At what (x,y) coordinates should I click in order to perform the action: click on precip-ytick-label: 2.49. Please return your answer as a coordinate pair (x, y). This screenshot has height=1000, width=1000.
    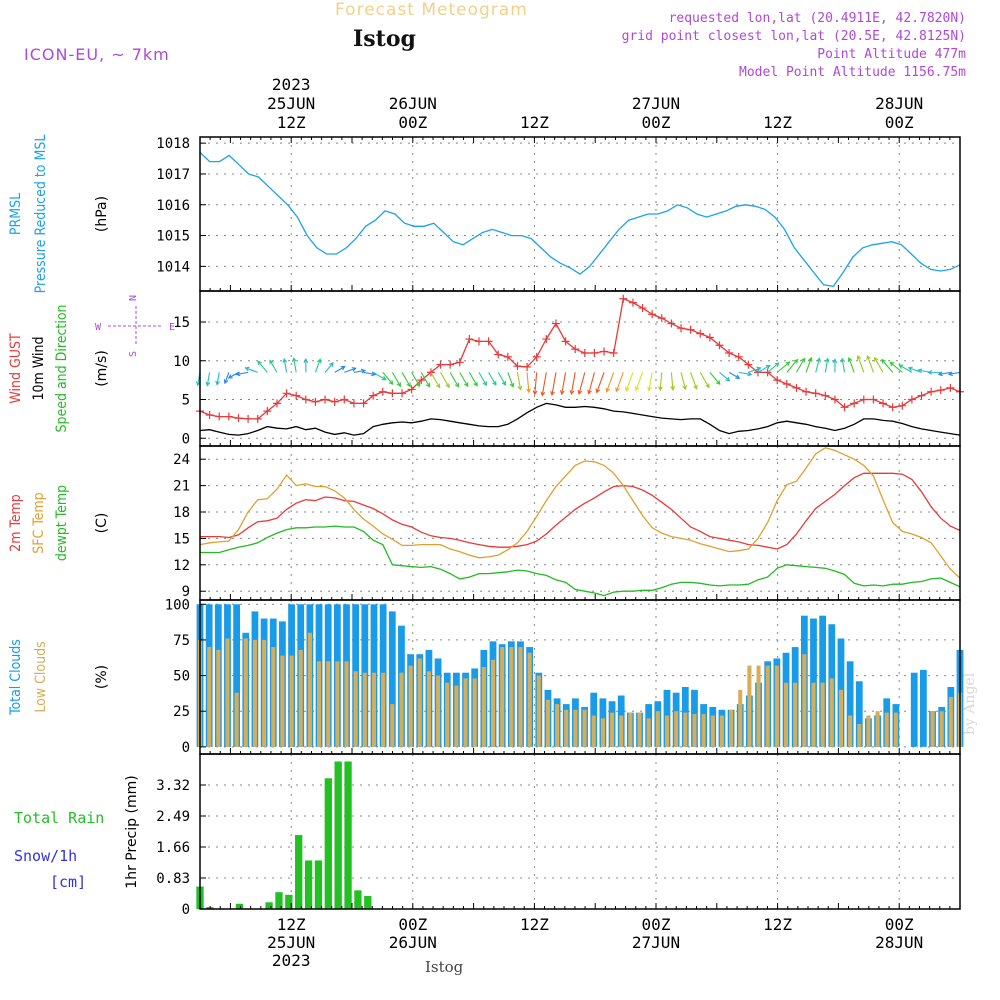
    Looking at the image, I should click on (173, 817).